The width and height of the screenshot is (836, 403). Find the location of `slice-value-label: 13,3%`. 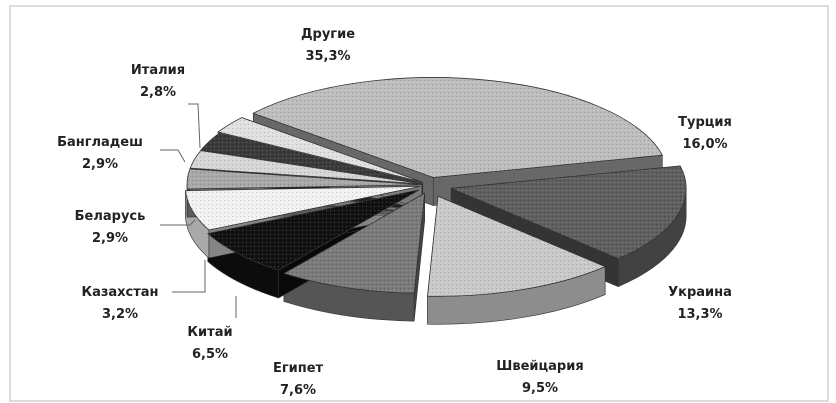

slice-value-label: 13,3% is located at coordinates (699, 314).